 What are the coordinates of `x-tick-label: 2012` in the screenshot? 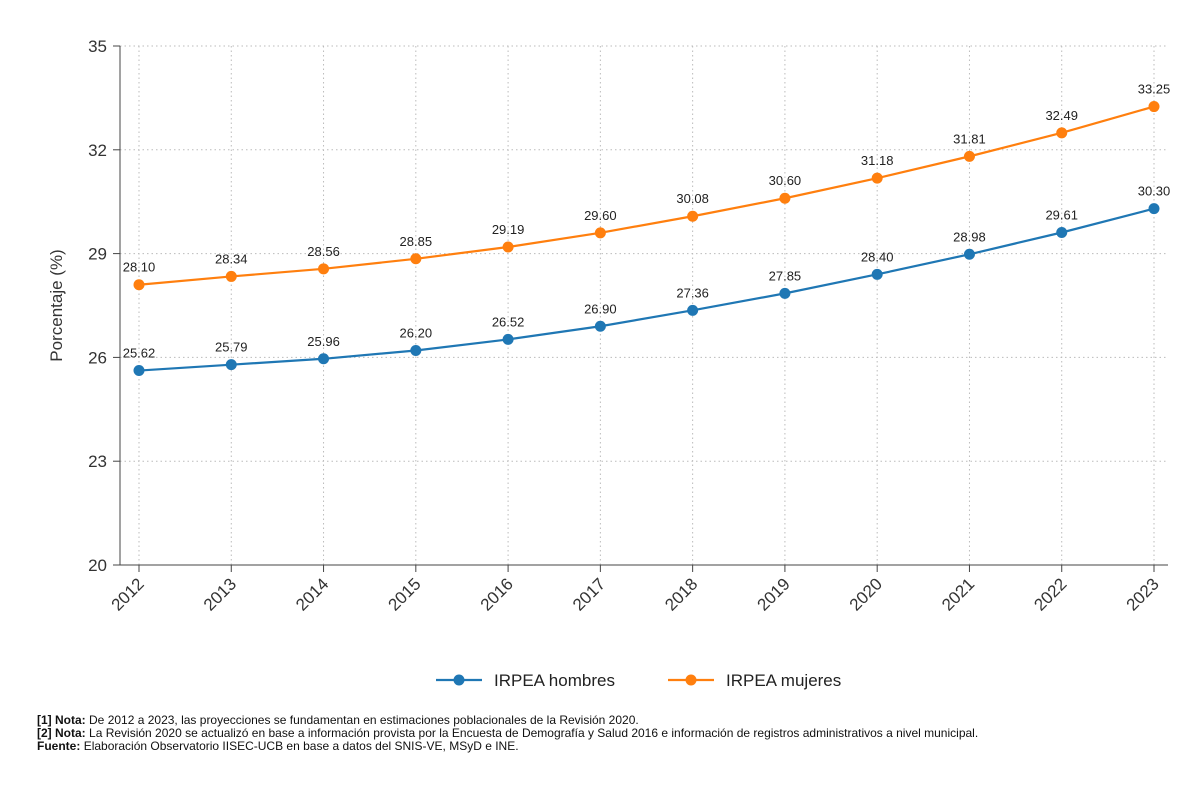 It's located at (128, 594).